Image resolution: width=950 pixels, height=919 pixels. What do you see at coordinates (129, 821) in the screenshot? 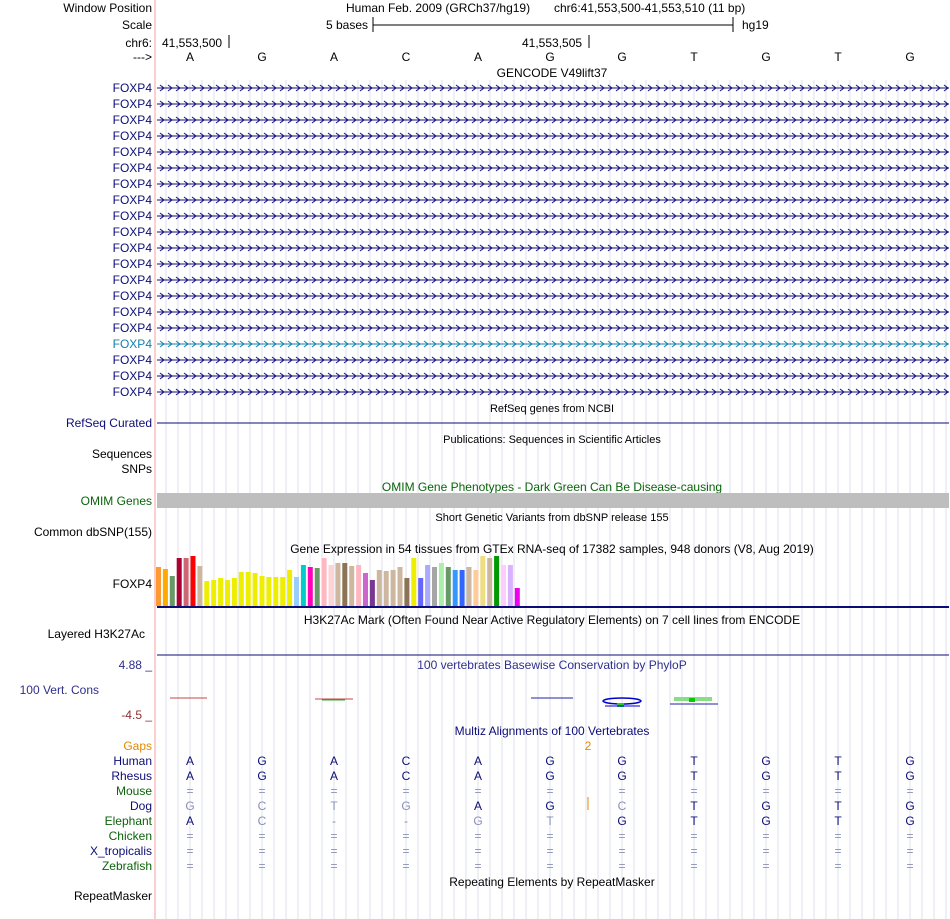
I see `multiz-species-label: Elephant` at bounding box center [129, 821].